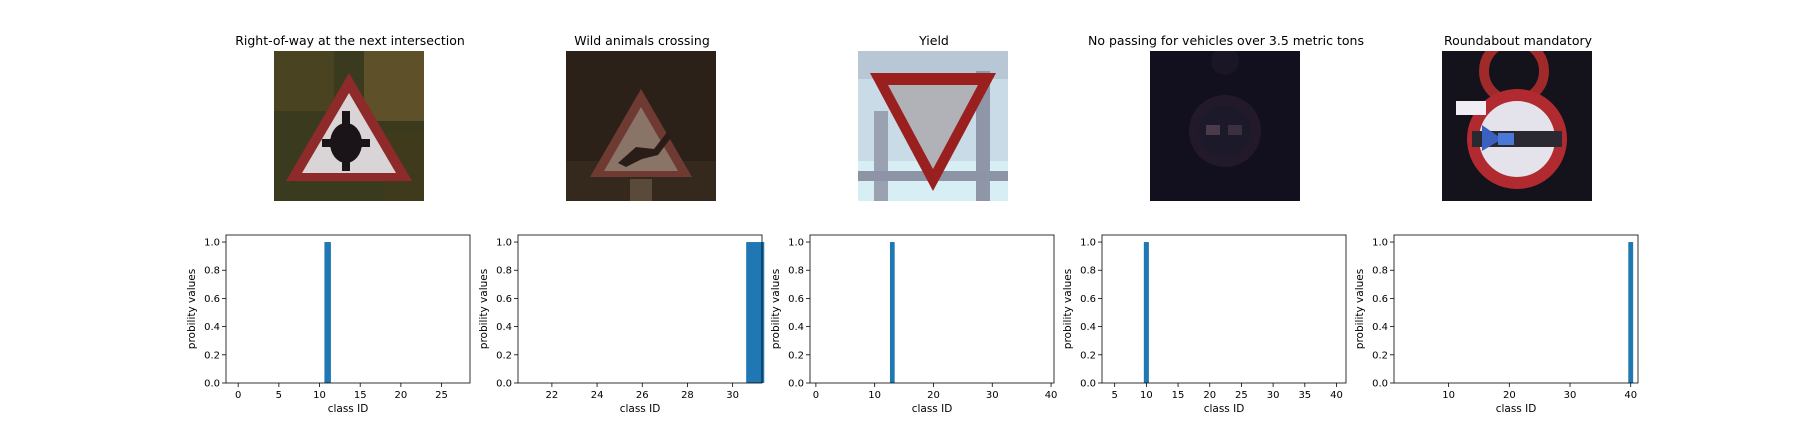 The image size is (1800, 432). I want to click on image-title-5: Roundabout mandatory, so click(1518, 40).